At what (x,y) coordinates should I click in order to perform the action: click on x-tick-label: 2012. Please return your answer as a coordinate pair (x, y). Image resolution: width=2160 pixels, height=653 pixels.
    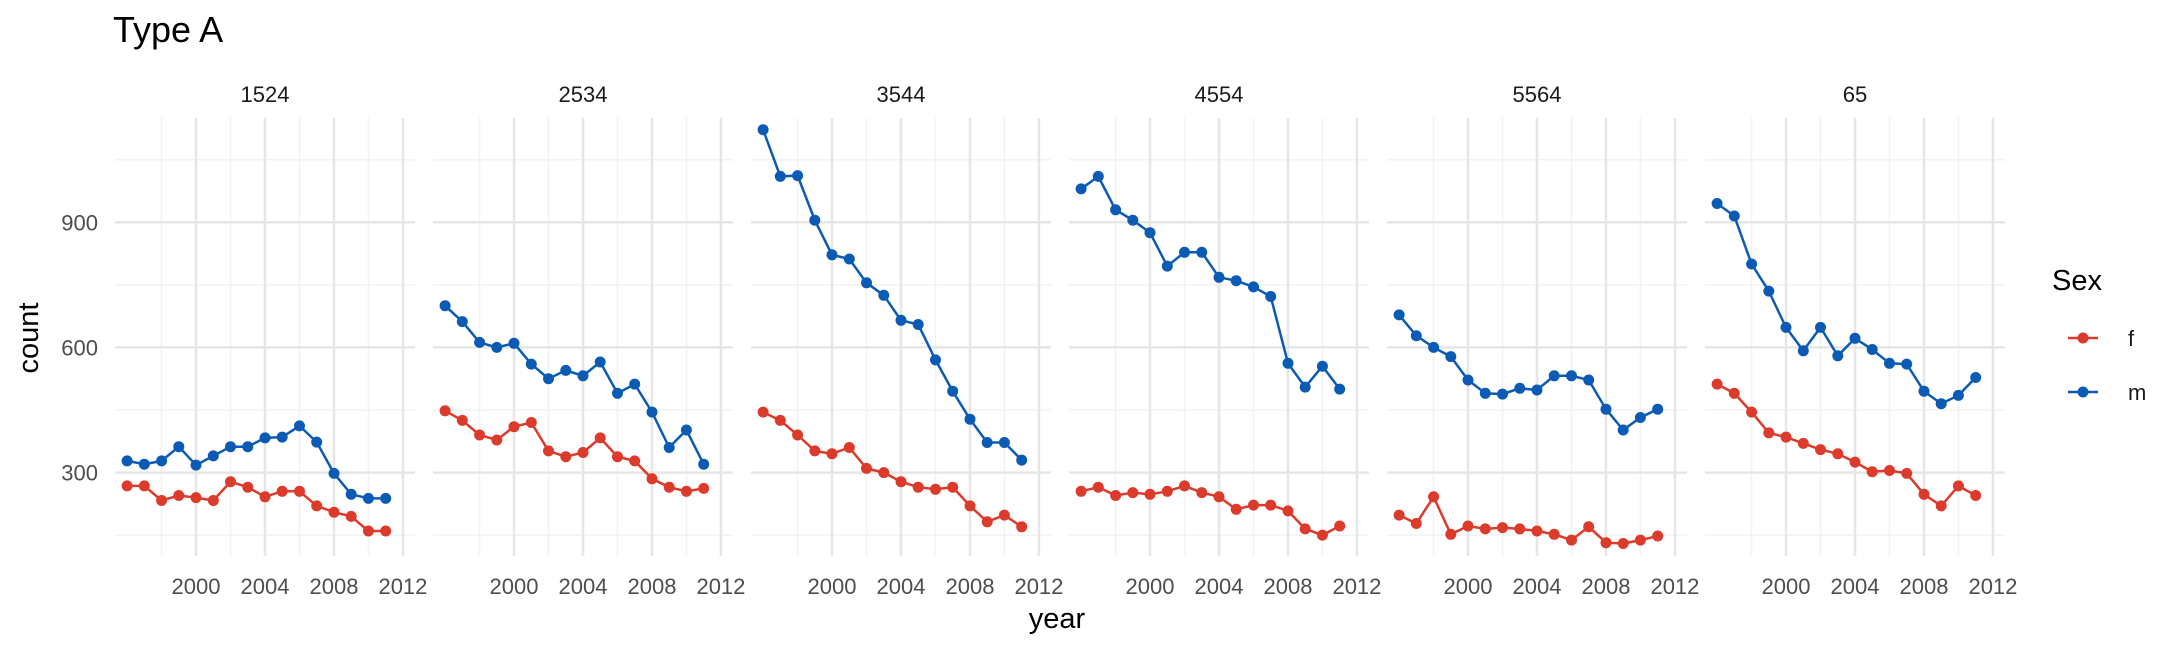
    Looking at the image, I should click on (1038, 586).